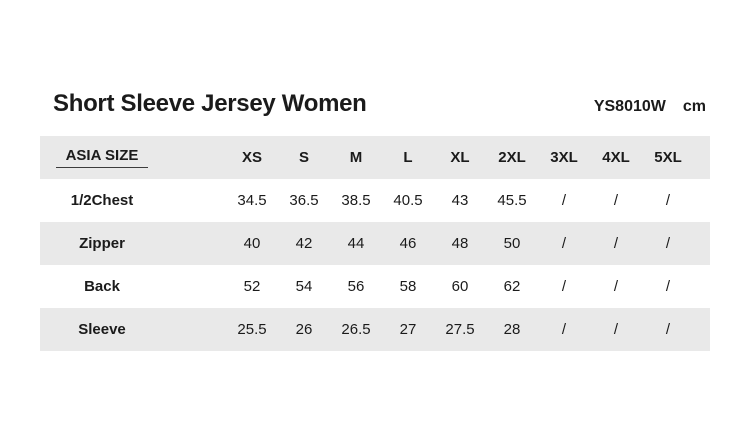  Describe the element at coordinates (102, 286) in the screenshot. I see `row-label: Back` at that location.